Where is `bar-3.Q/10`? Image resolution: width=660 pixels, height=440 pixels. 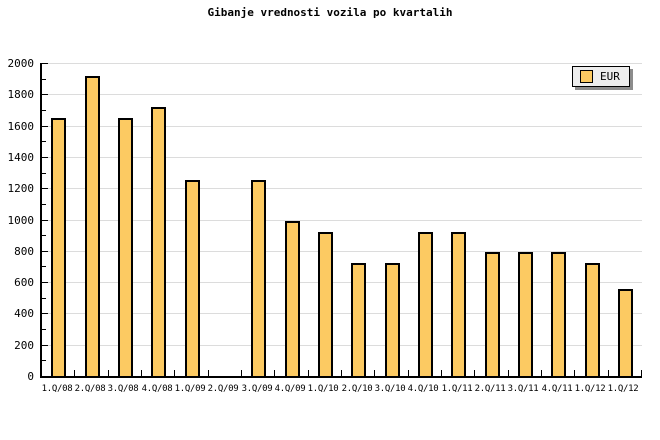
bar-3.Q/10 is located at coordinates (392, 319).